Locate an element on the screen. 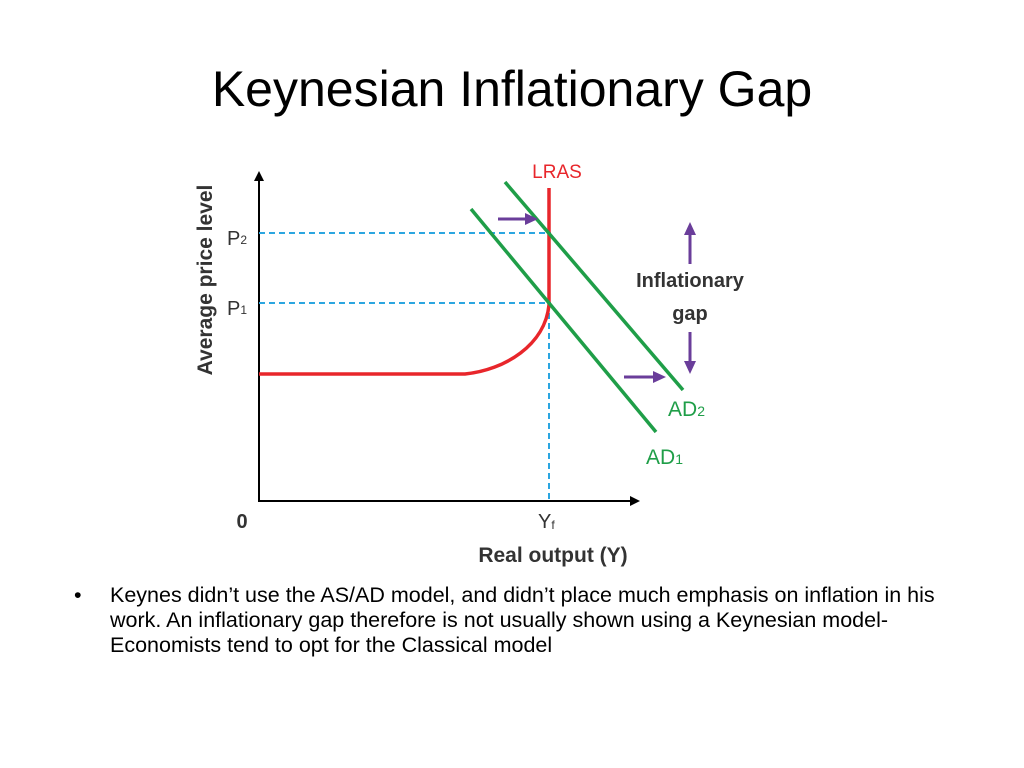 The height and width of the screenshot is (768, 1024). p2-label: P2 is located at coordinates (237, 239).